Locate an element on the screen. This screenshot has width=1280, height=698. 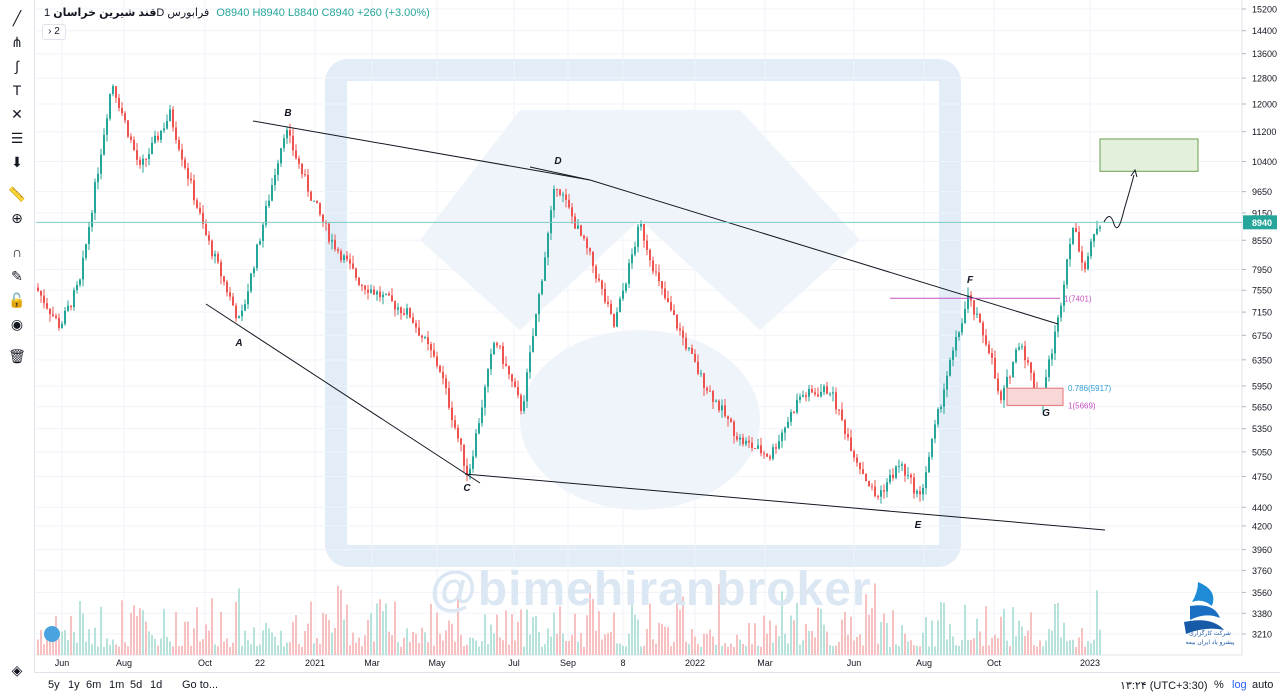
tf-6m: 6m is located at coordinates (94, 685).